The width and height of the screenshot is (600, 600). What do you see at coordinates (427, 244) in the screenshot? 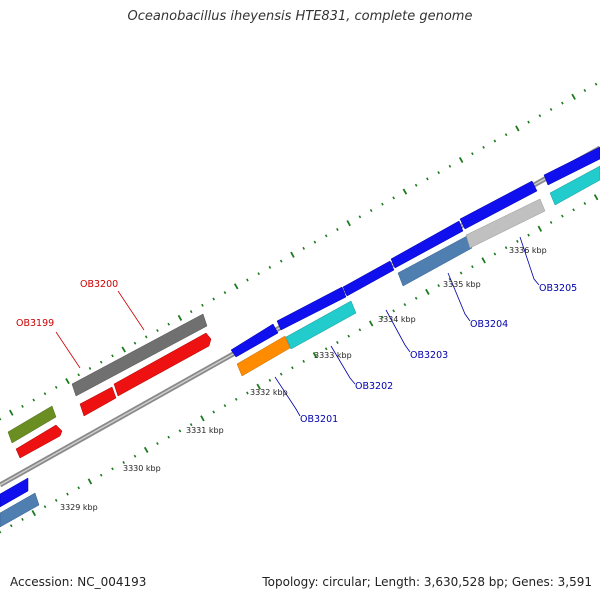
I see `gene-blue-ob3204` at bounding box center [427, 244].